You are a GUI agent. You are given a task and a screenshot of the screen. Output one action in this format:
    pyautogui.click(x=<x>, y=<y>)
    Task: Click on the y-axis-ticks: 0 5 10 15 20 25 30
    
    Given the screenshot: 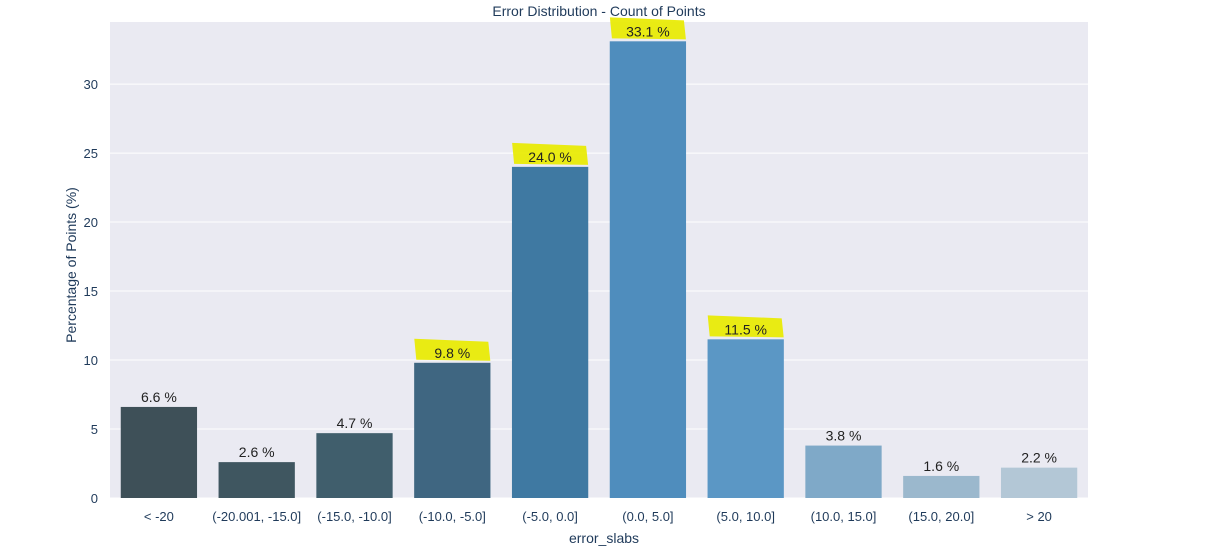 What is the action you would take?
    pyautogui.click(x=91, y=291)
    